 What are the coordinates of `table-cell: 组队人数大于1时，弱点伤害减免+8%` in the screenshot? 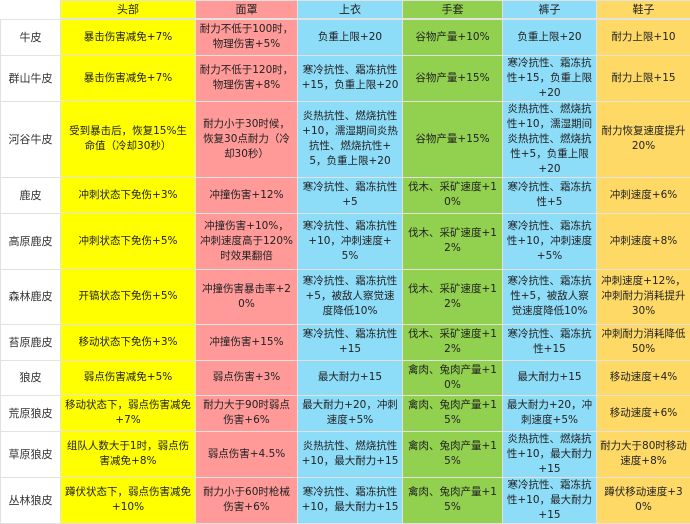 It's located at (128, 454).